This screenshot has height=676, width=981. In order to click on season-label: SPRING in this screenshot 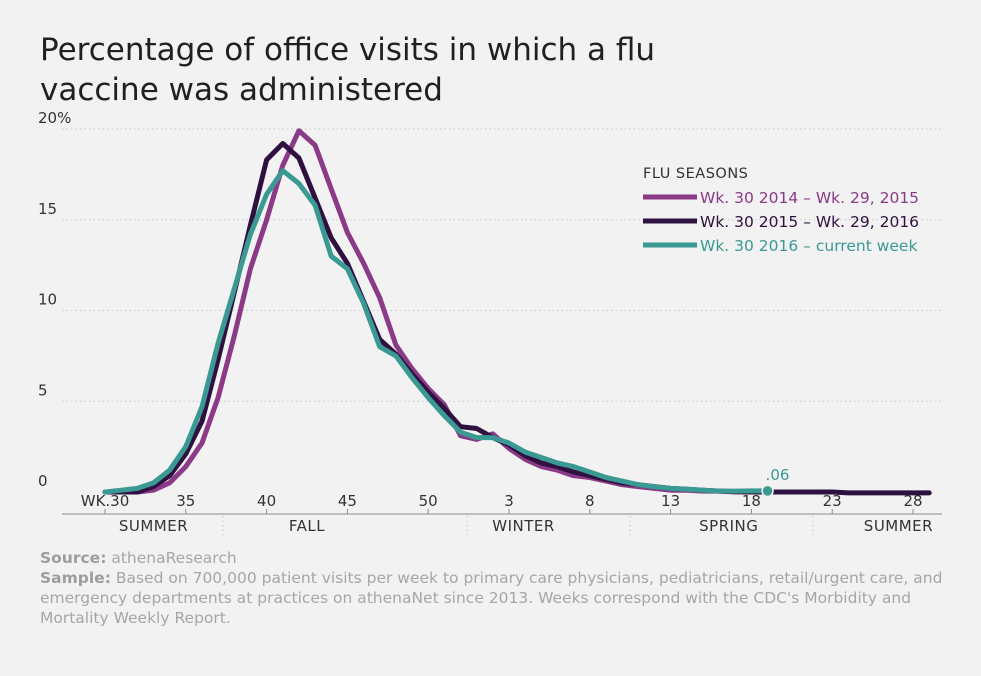, I will do `click(728, 526)`.